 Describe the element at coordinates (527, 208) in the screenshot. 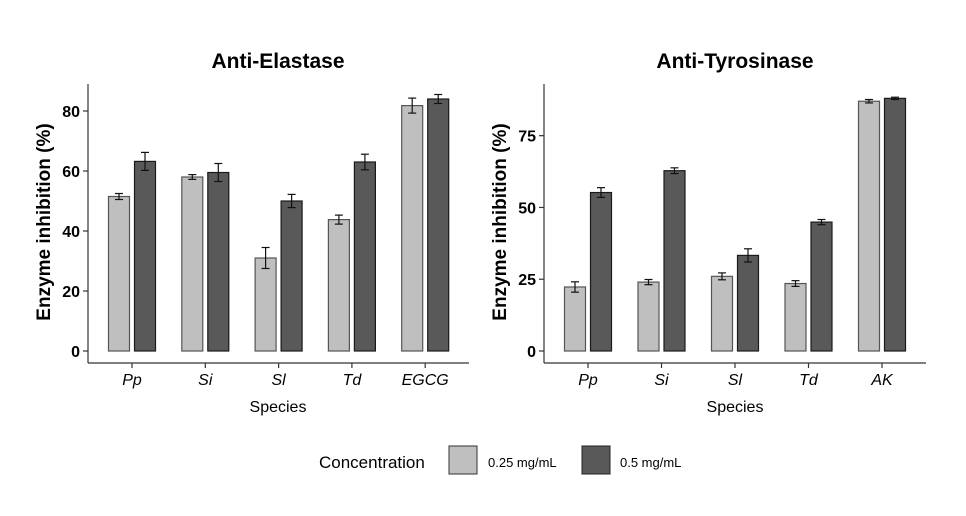

I see `y-tick-label: 50` at that location.